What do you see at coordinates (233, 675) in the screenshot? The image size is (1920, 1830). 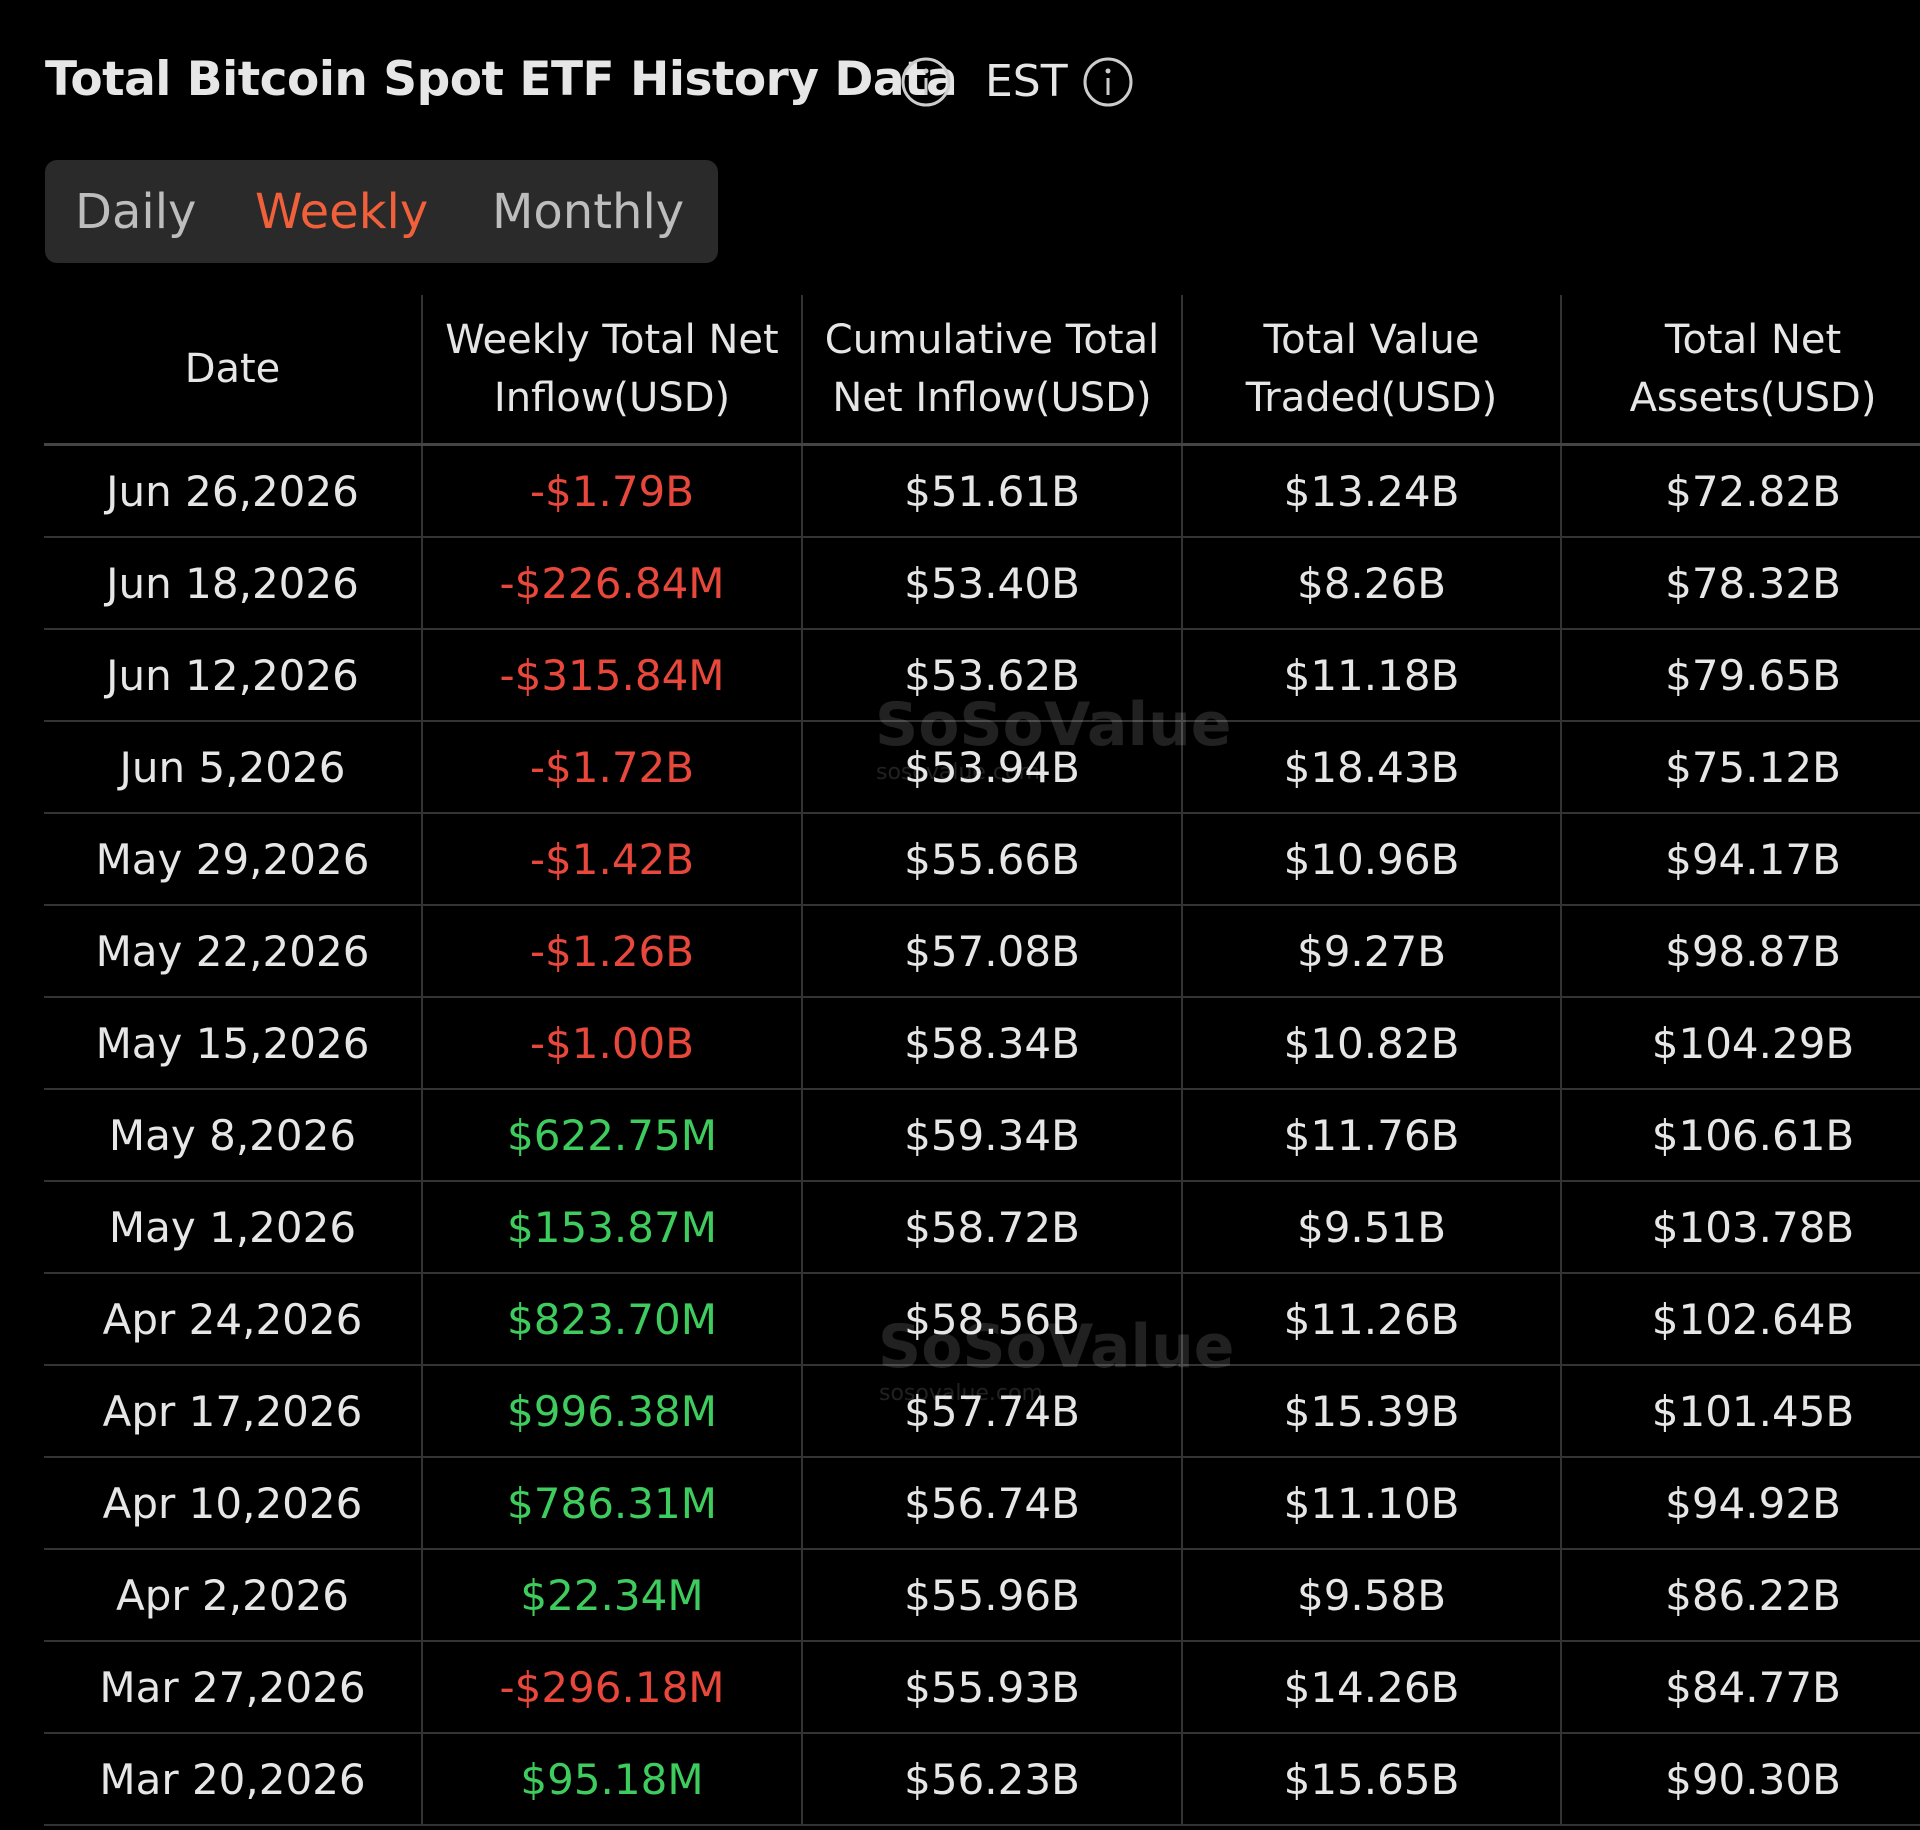 I see `date-cell: Jun 12,2026` at bounding box center [233, 675].